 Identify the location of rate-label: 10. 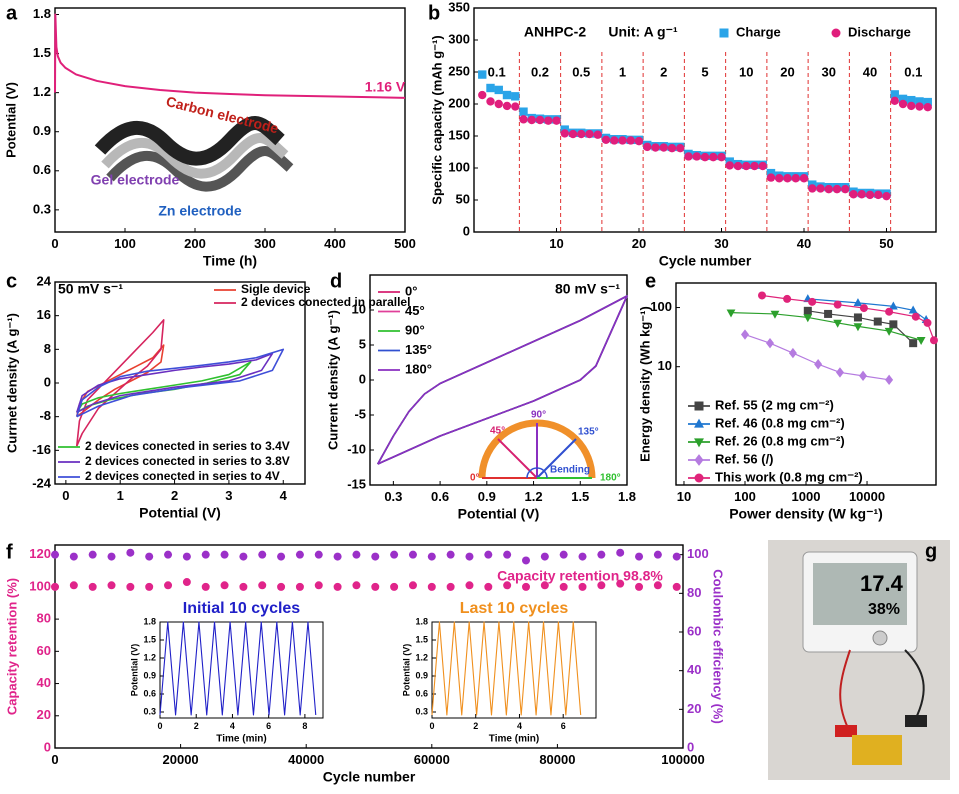
(746, 71).